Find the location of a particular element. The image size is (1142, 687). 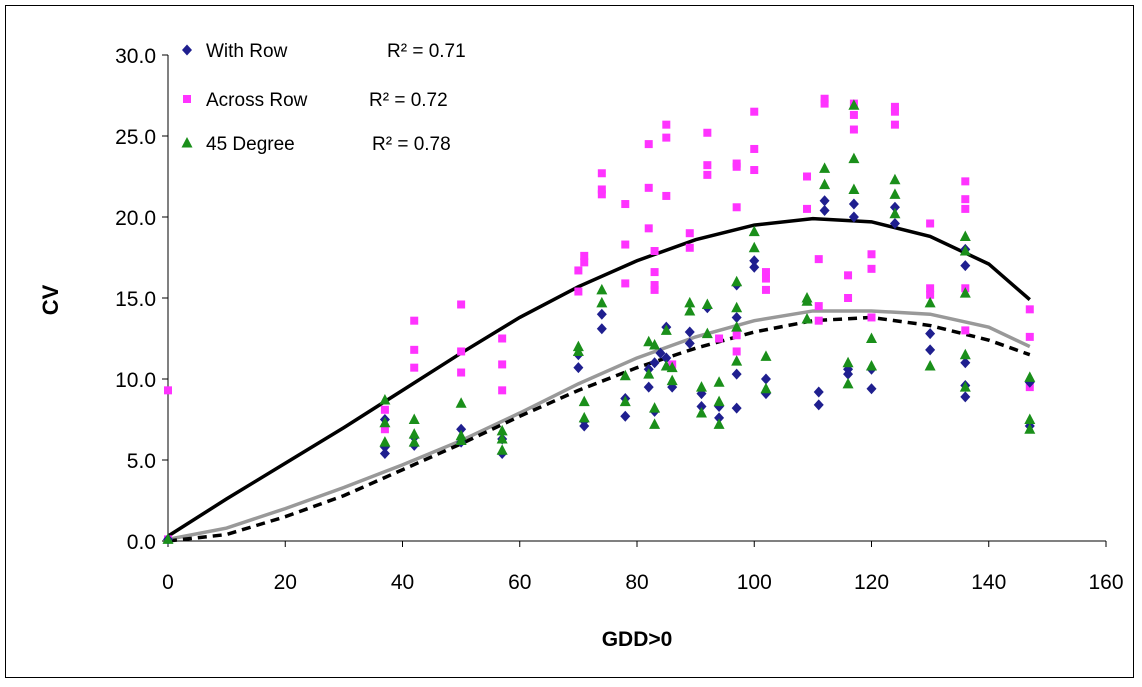

r-squared-label: R² = 0.71 is located at coordinates (426, 51).